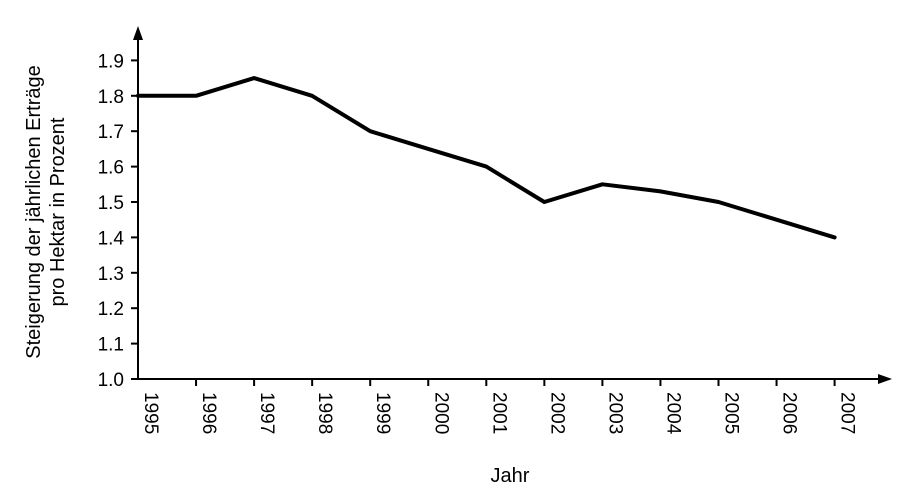 Image resolution: width=914 pixels, height=496 pixels. I want to click on x-axis, so click(515, 379).